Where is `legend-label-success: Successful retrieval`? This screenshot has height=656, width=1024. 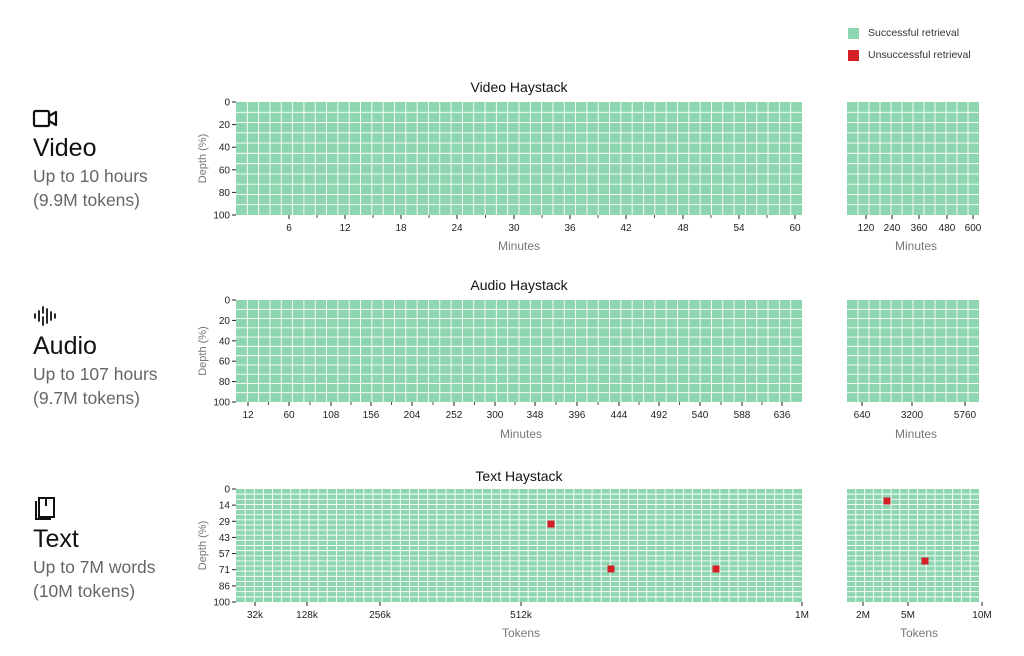 legend-label-success: Successful retrieval is located at coordinates (914, 33).